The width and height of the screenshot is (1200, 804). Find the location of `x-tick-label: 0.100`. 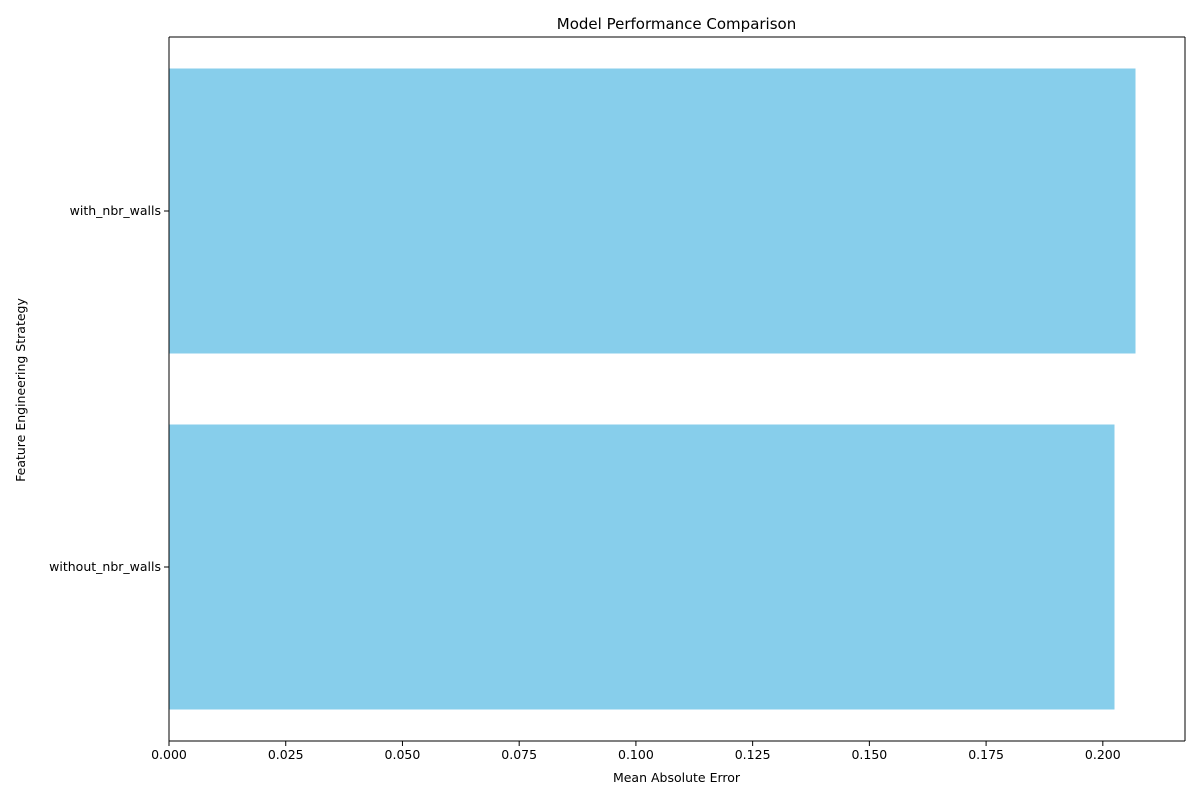

x-tick-label: 0.100 is located at coordinates (636, 754).